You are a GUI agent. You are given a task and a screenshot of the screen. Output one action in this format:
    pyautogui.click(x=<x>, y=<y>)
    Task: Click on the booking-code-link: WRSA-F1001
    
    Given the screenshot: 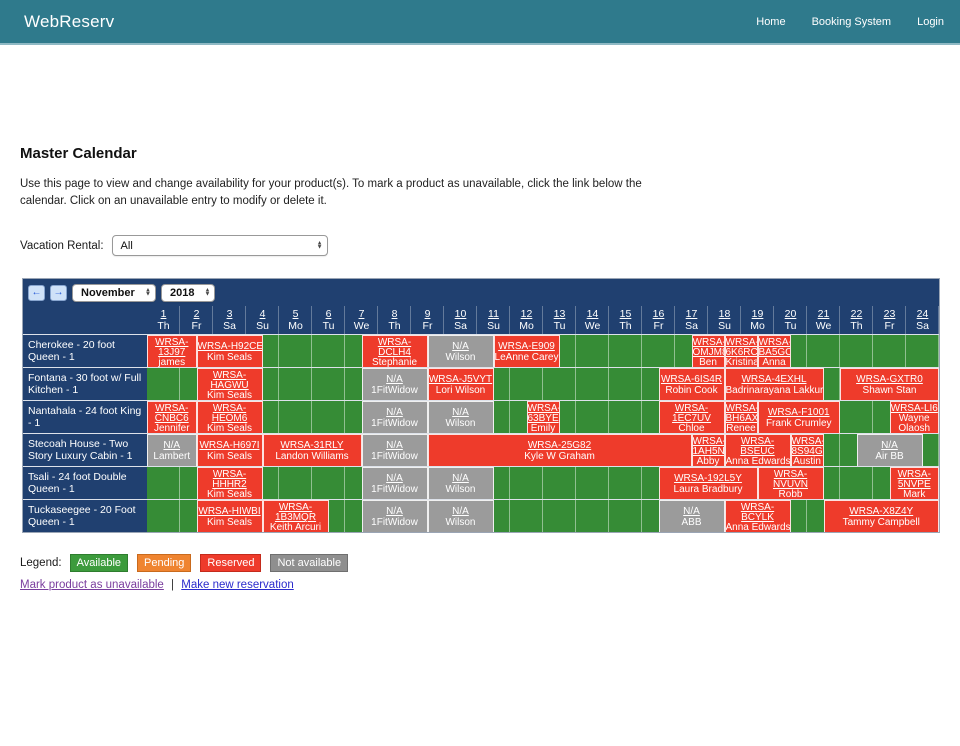 What is the action you would take?
    pyautogui.click(x=798, y=412)
    